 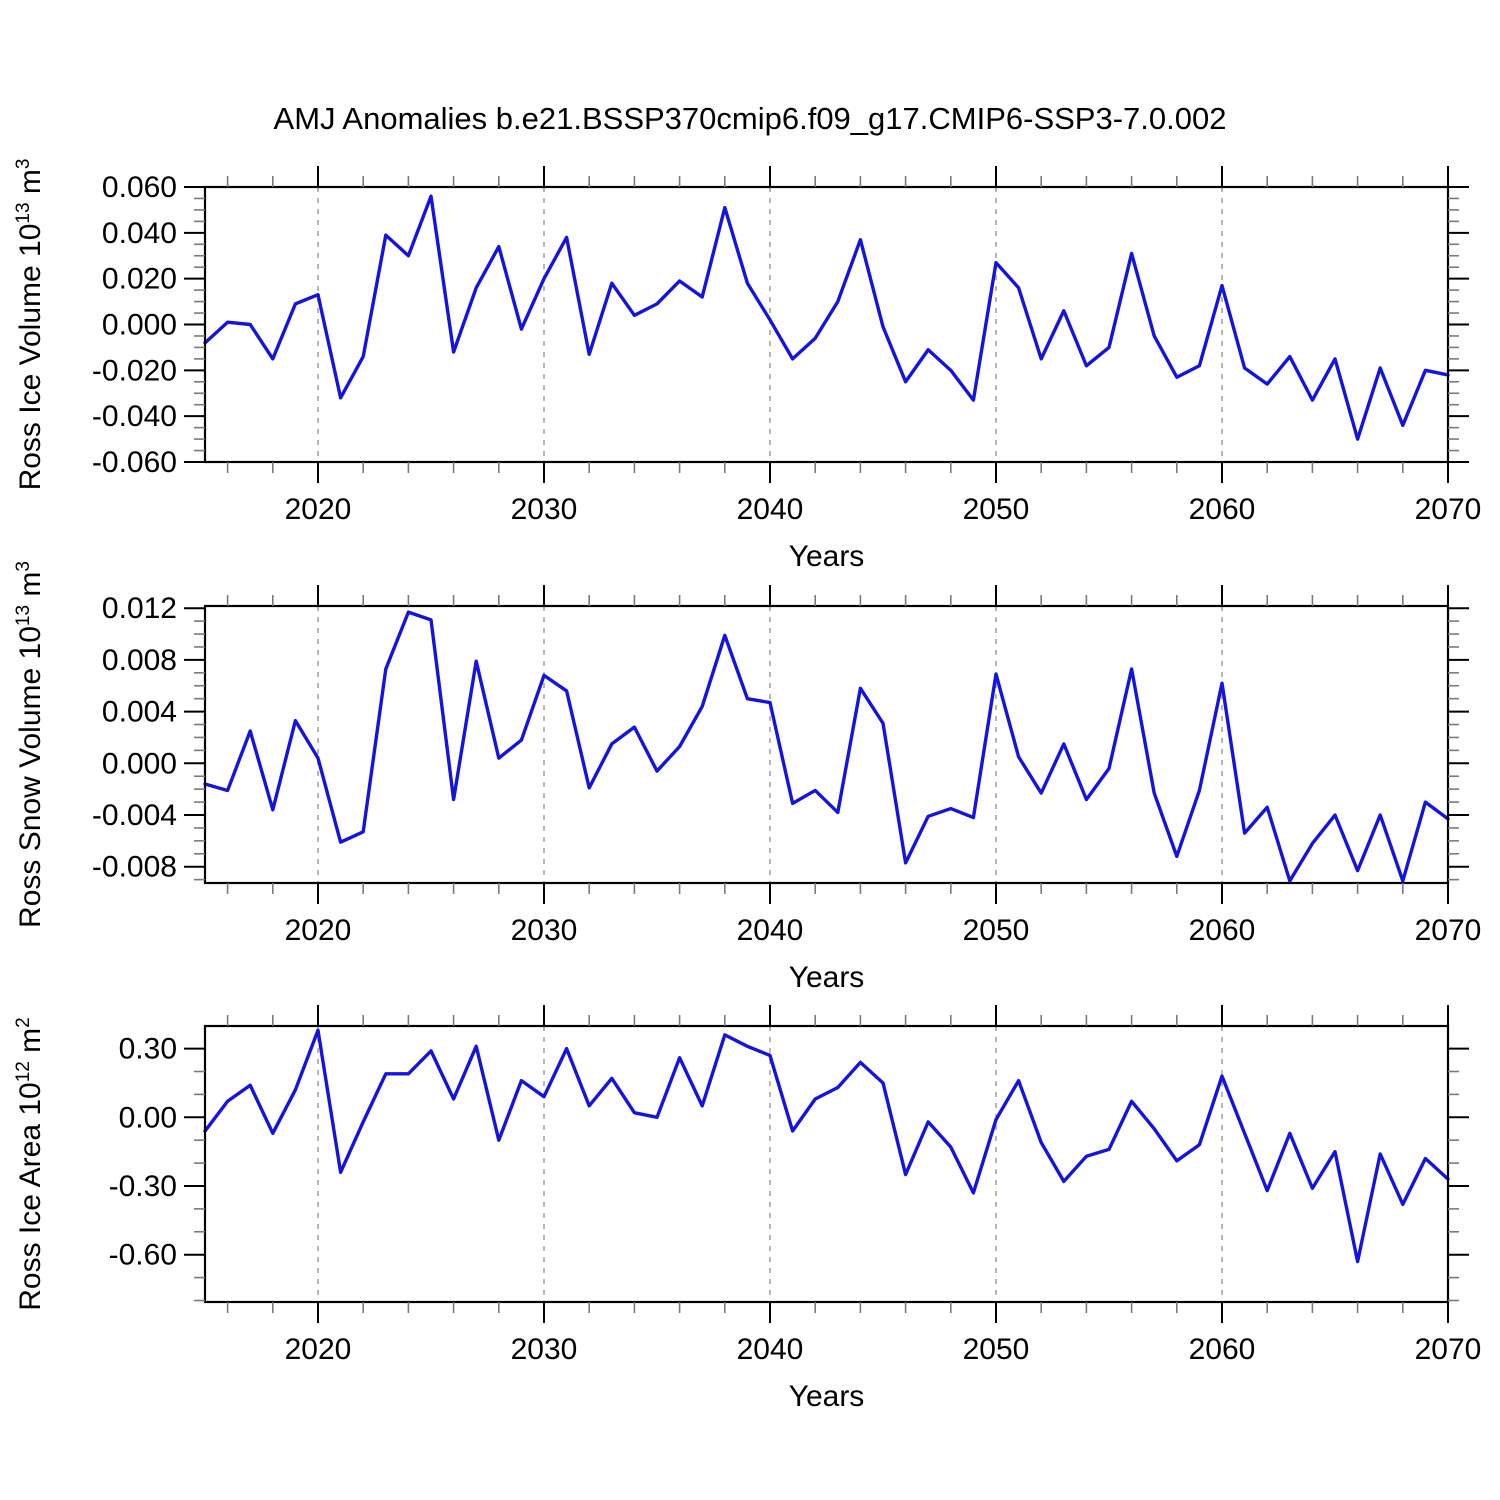 What do you see at coordinates (148, 1049) in the screenshot?
I see `y-tick-label: 0.30` at bounding box center [148, 1049].